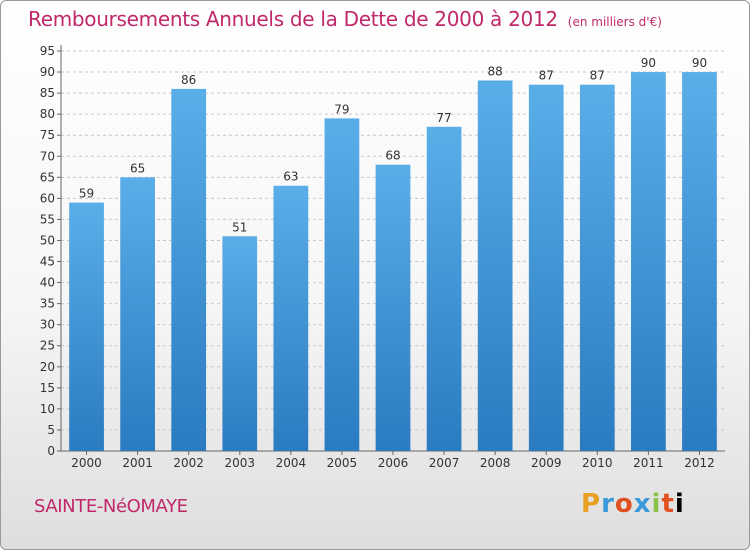  I want to click on data-label-2010: 87, so click(597, 76).